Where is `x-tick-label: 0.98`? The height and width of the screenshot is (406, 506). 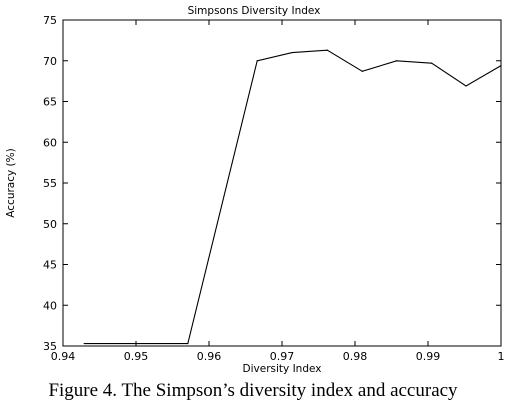 x-tick-label: 0.98 is located at coordinates (355, 356).